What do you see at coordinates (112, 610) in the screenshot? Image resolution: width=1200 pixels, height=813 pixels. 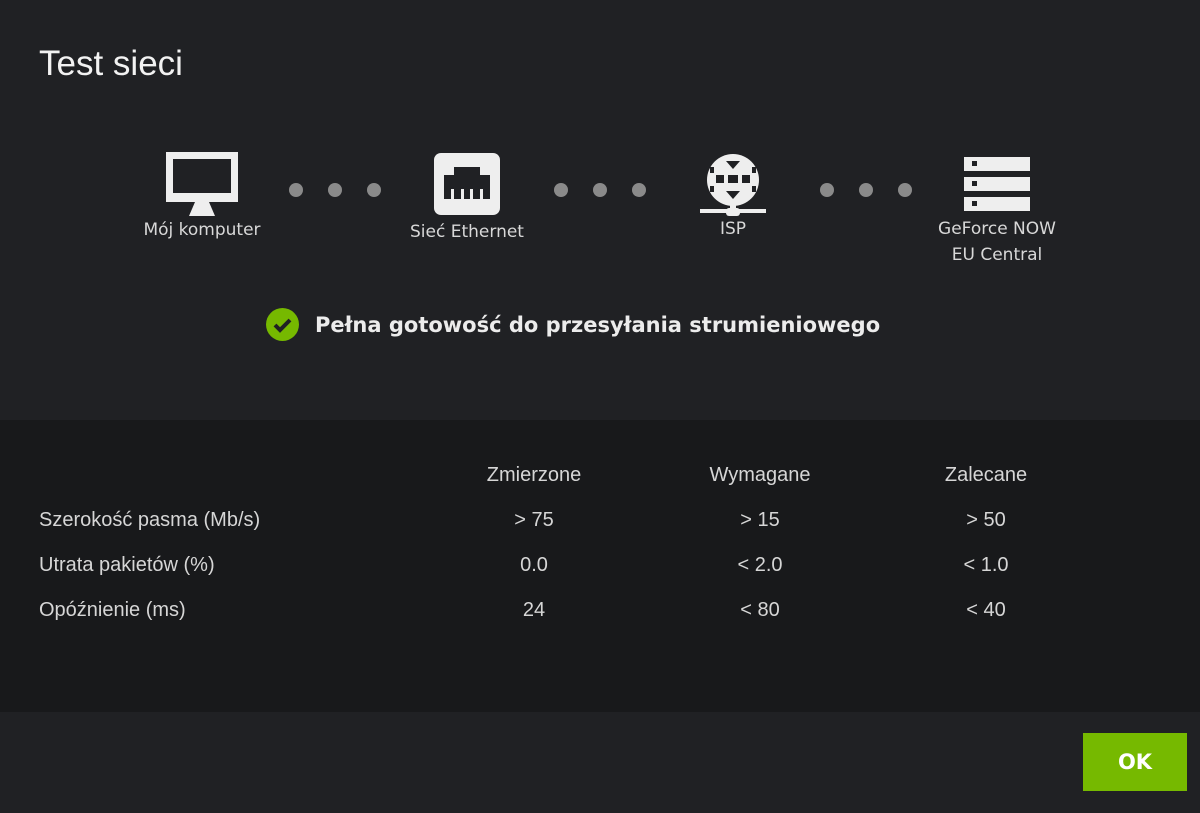 I see `row-label-latency: Opóźnienie (ms)` at bounding box center [112, 610].